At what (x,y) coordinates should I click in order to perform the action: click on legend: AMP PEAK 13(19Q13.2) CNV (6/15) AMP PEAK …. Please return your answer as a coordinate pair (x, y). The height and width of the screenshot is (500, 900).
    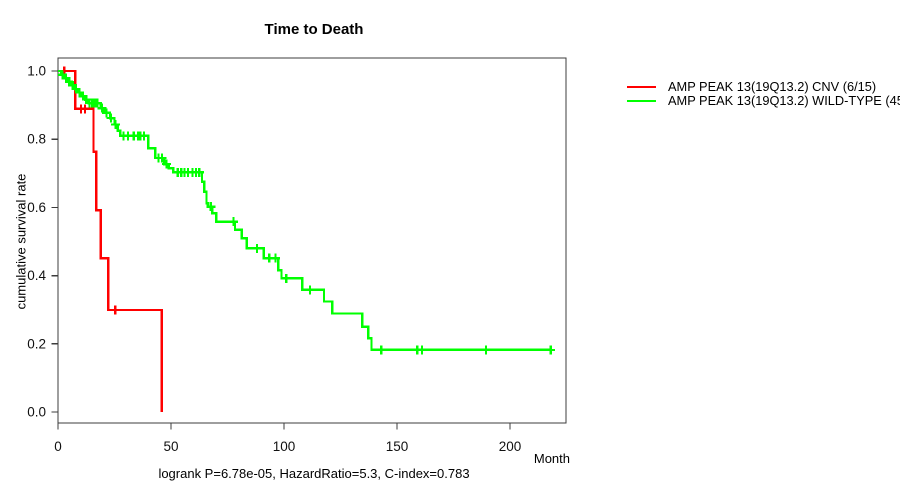
    Looking at the image, I should click on (763, 93).